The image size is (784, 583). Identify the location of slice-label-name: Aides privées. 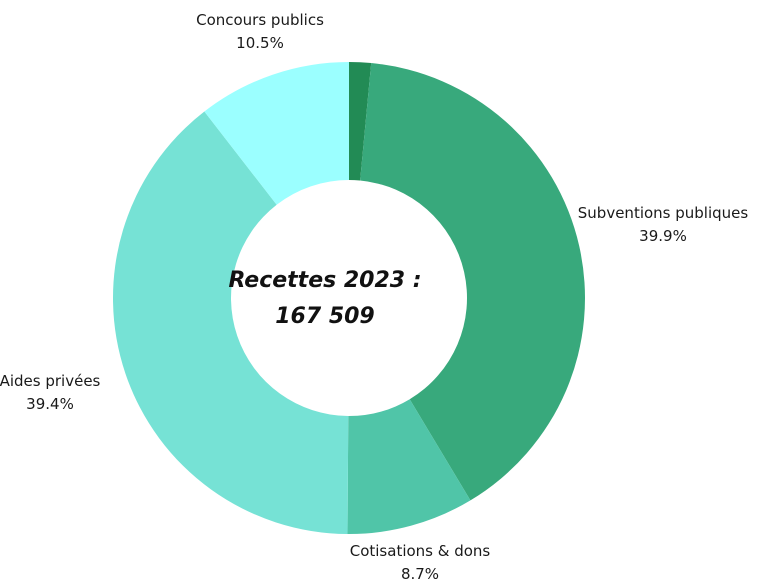
(50, 381).